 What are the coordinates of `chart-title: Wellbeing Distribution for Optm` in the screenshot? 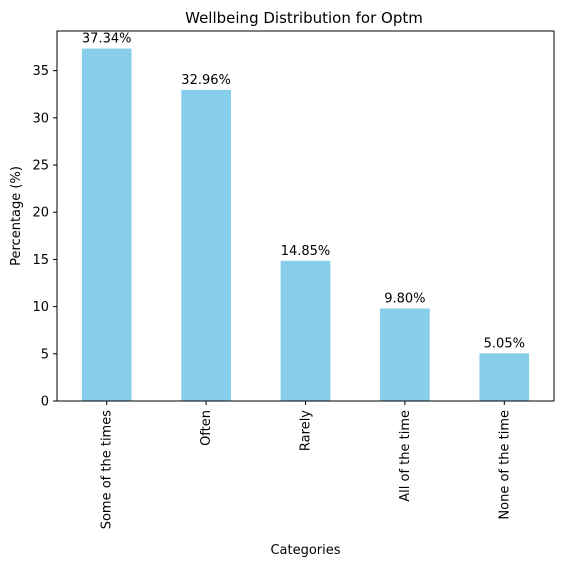 It's located at (304, 18).